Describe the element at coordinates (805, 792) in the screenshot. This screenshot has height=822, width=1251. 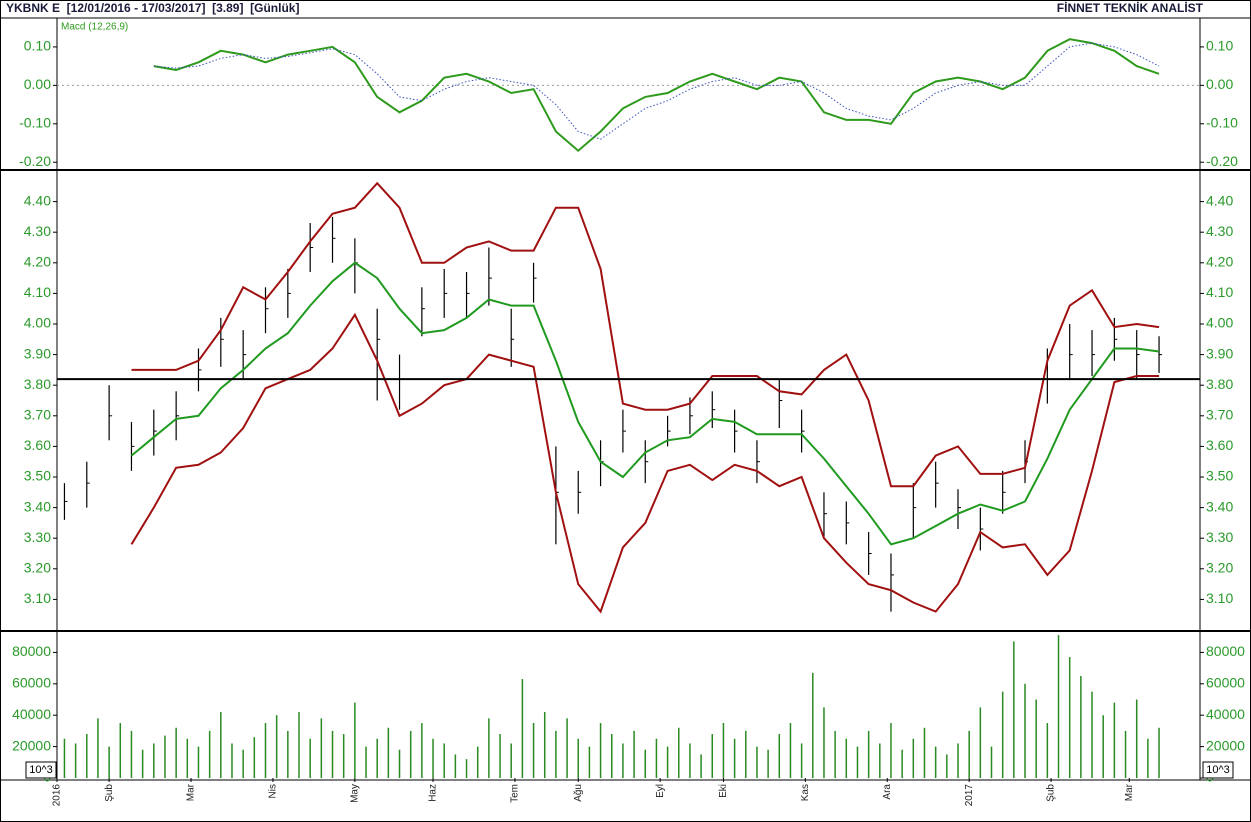
I see `x-tick-label: Kas` at that location.